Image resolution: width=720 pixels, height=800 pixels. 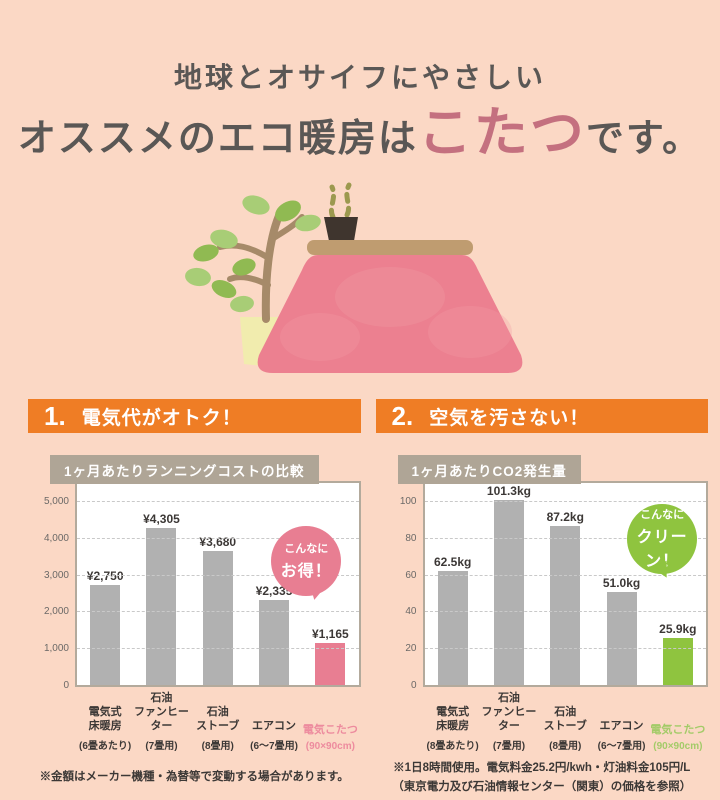 I want to click on note-line: （東京電力及び石油情報センター（関東）の価格を参照）, so click(x=542, y=787).